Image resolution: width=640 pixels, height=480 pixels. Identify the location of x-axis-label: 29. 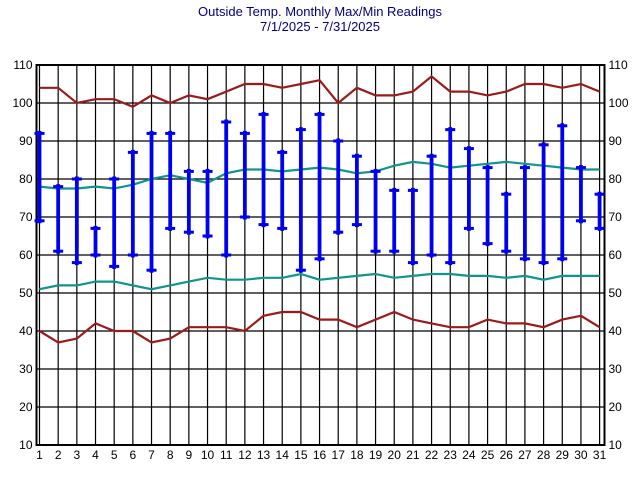
(563, 455).